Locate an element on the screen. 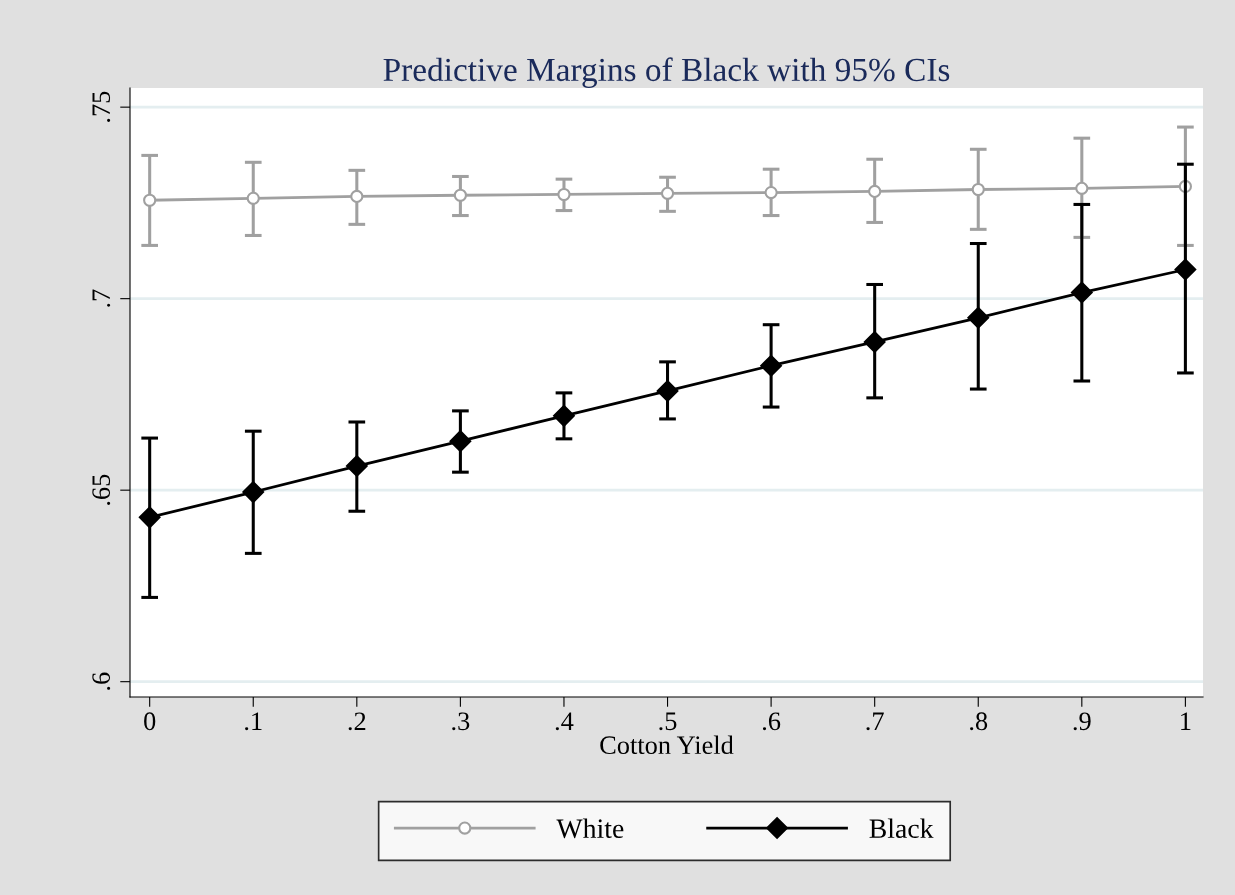  x-tick-label: .3 is located at coordinates (461, 721).